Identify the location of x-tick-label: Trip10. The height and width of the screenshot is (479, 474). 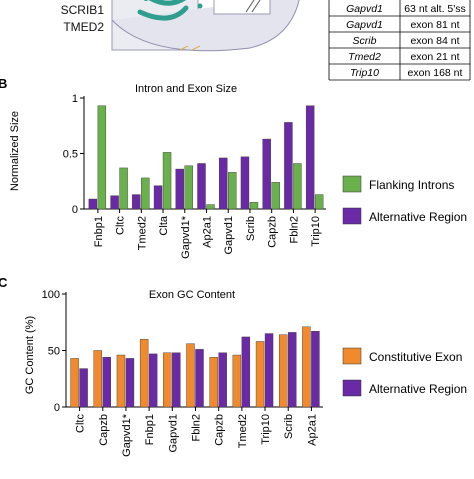
(316, 231).